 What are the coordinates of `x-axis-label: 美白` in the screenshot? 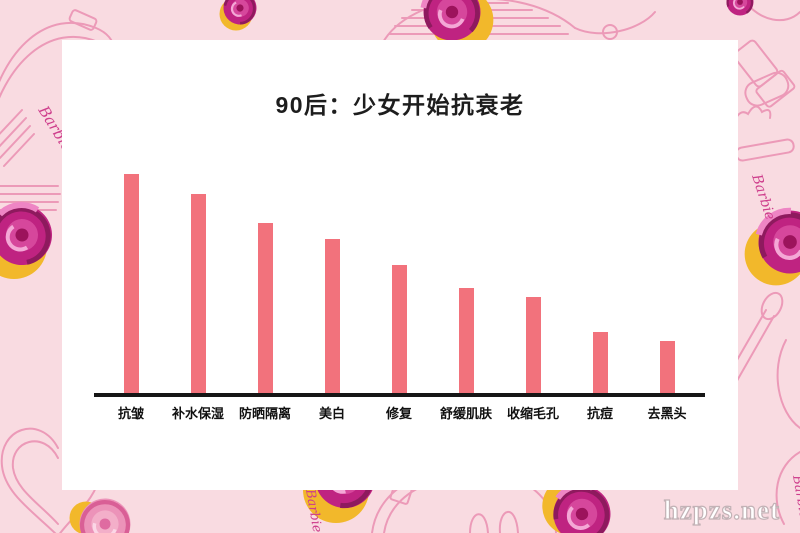 It's located at (331, 413).